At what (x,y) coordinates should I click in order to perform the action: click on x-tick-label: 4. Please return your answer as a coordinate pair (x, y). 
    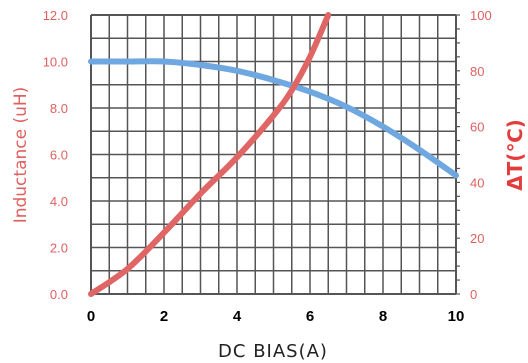
    Looking at the image, I should click on (237, 316).